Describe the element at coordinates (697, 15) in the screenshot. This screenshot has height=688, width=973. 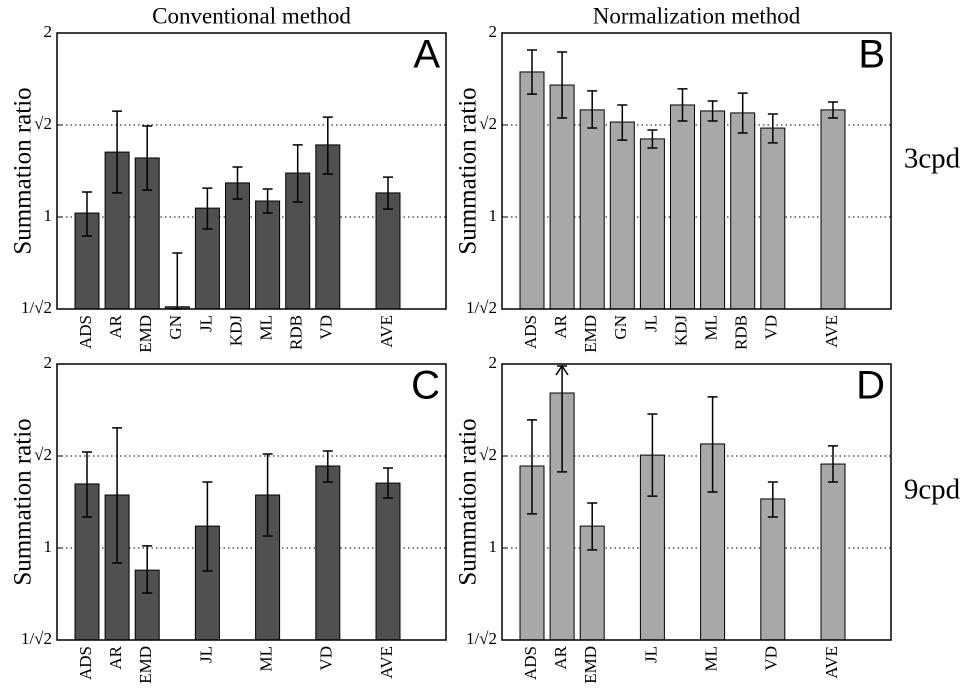
I see `panel-title: Normalization method` at that location.